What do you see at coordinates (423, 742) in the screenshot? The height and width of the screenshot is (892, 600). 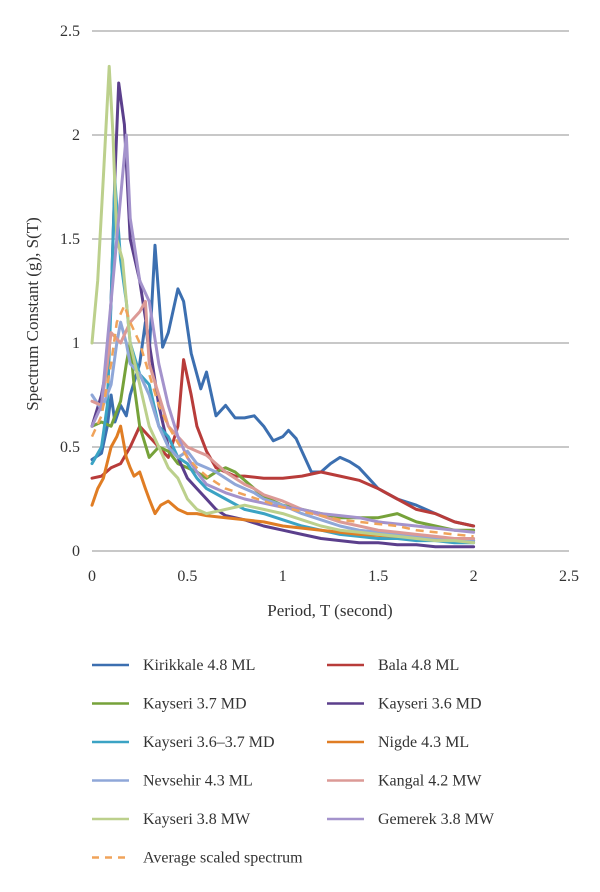 I see `legend-label: Nigde 4.3 ML` at bounding box center [423, 742].